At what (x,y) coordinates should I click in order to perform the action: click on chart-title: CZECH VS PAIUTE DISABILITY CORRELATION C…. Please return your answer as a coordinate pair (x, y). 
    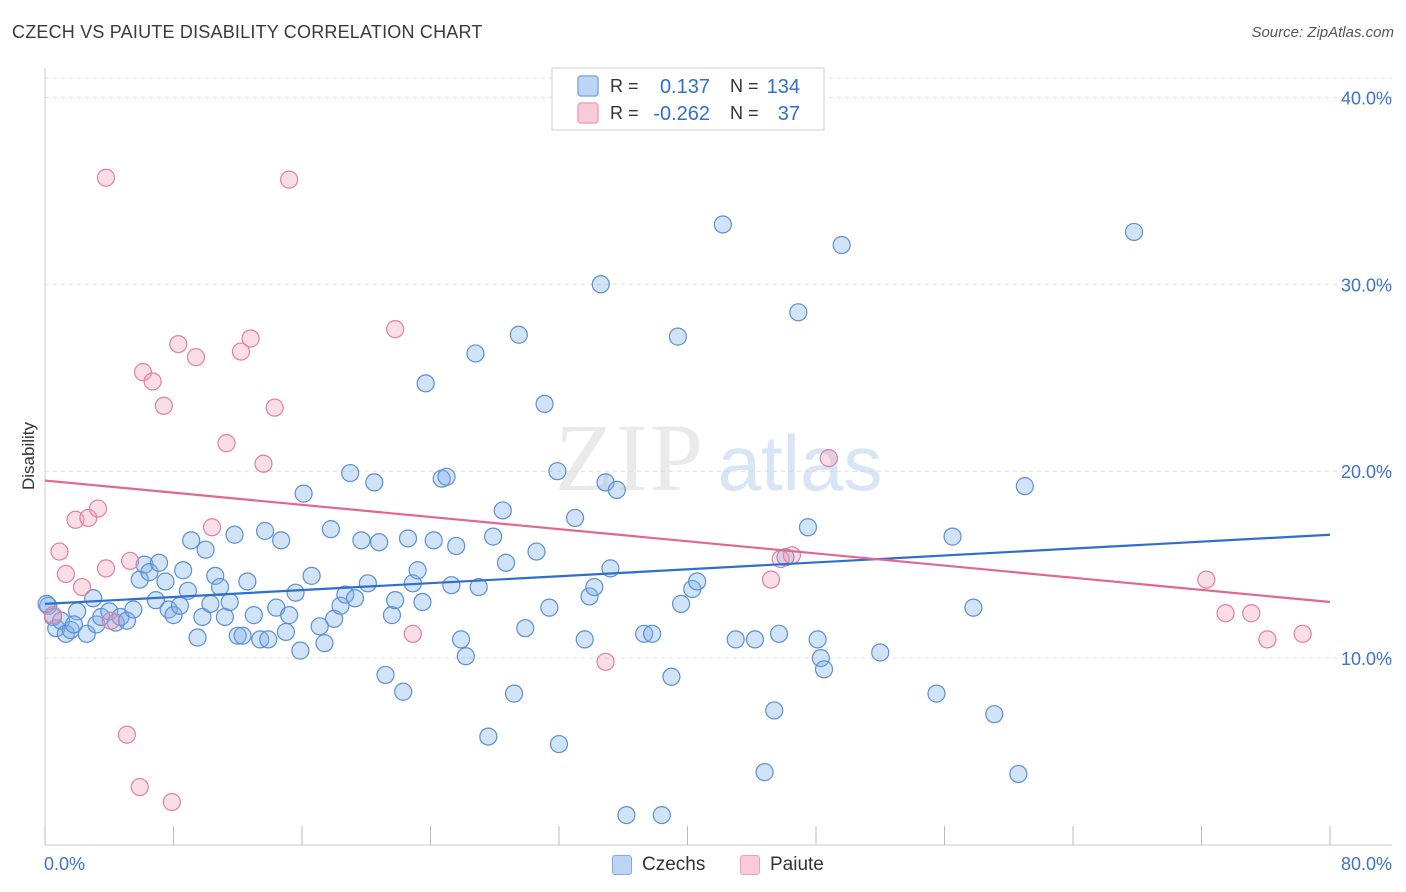
    Looking at the image, I should click on (247, 32).